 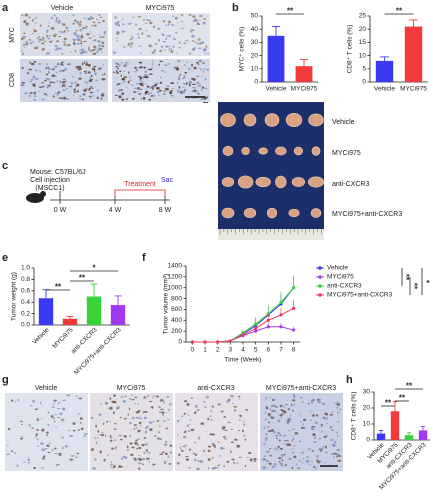 I want to click on y-tick-label: 25, so click(x=363, y=16).